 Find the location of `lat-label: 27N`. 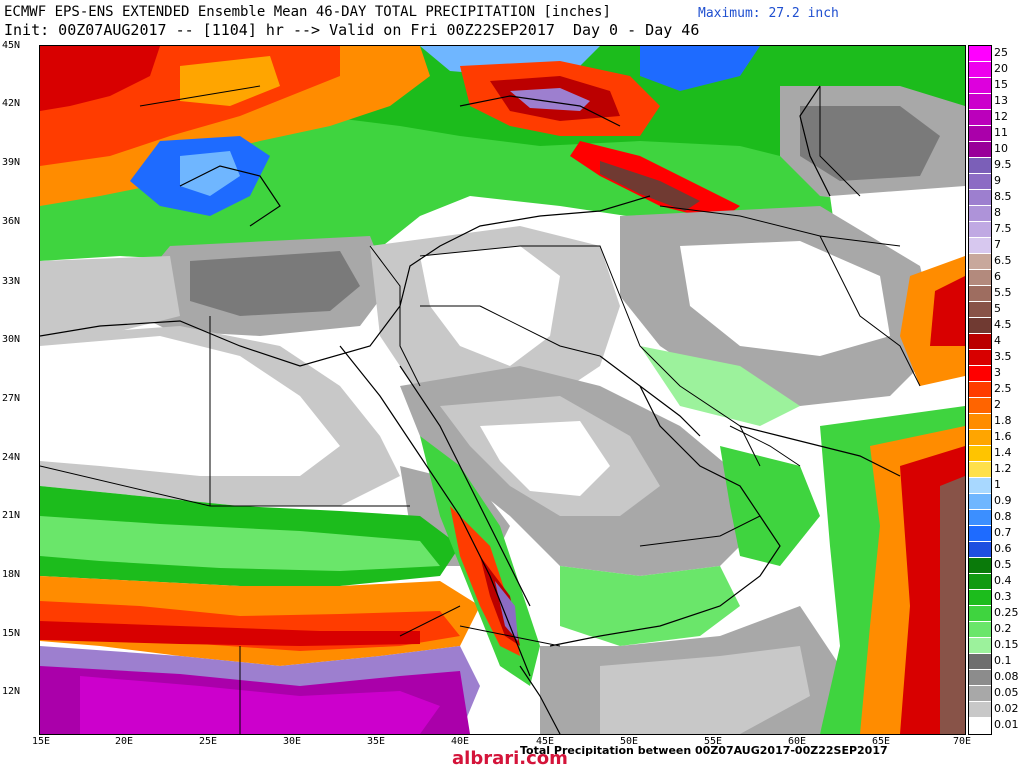

lat-label: 27N is located at coordinates (11, 398).